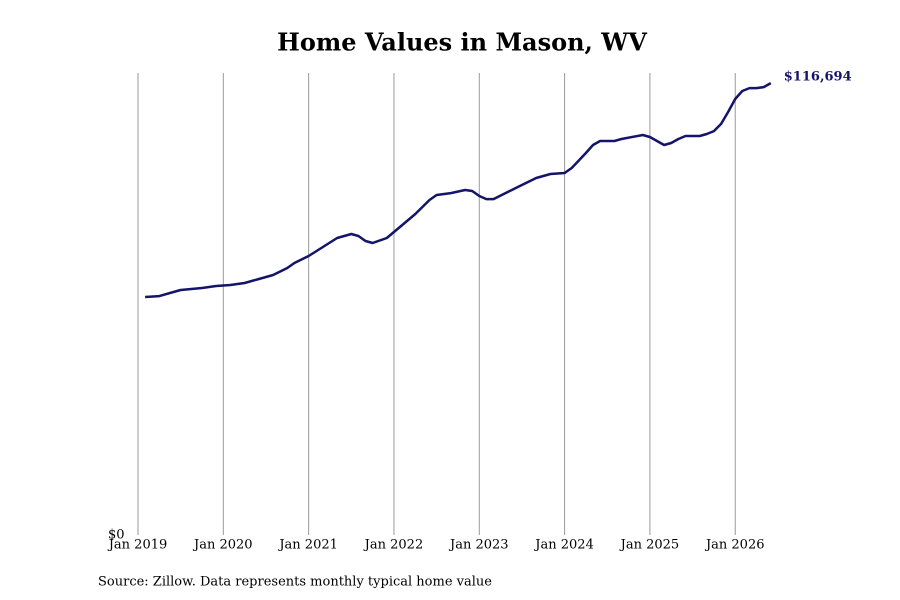  What do you see at coordinates (478, 545) in the screenshot?
I see `x-tick-label: Jan 2023` at bounding box center [478, 545].